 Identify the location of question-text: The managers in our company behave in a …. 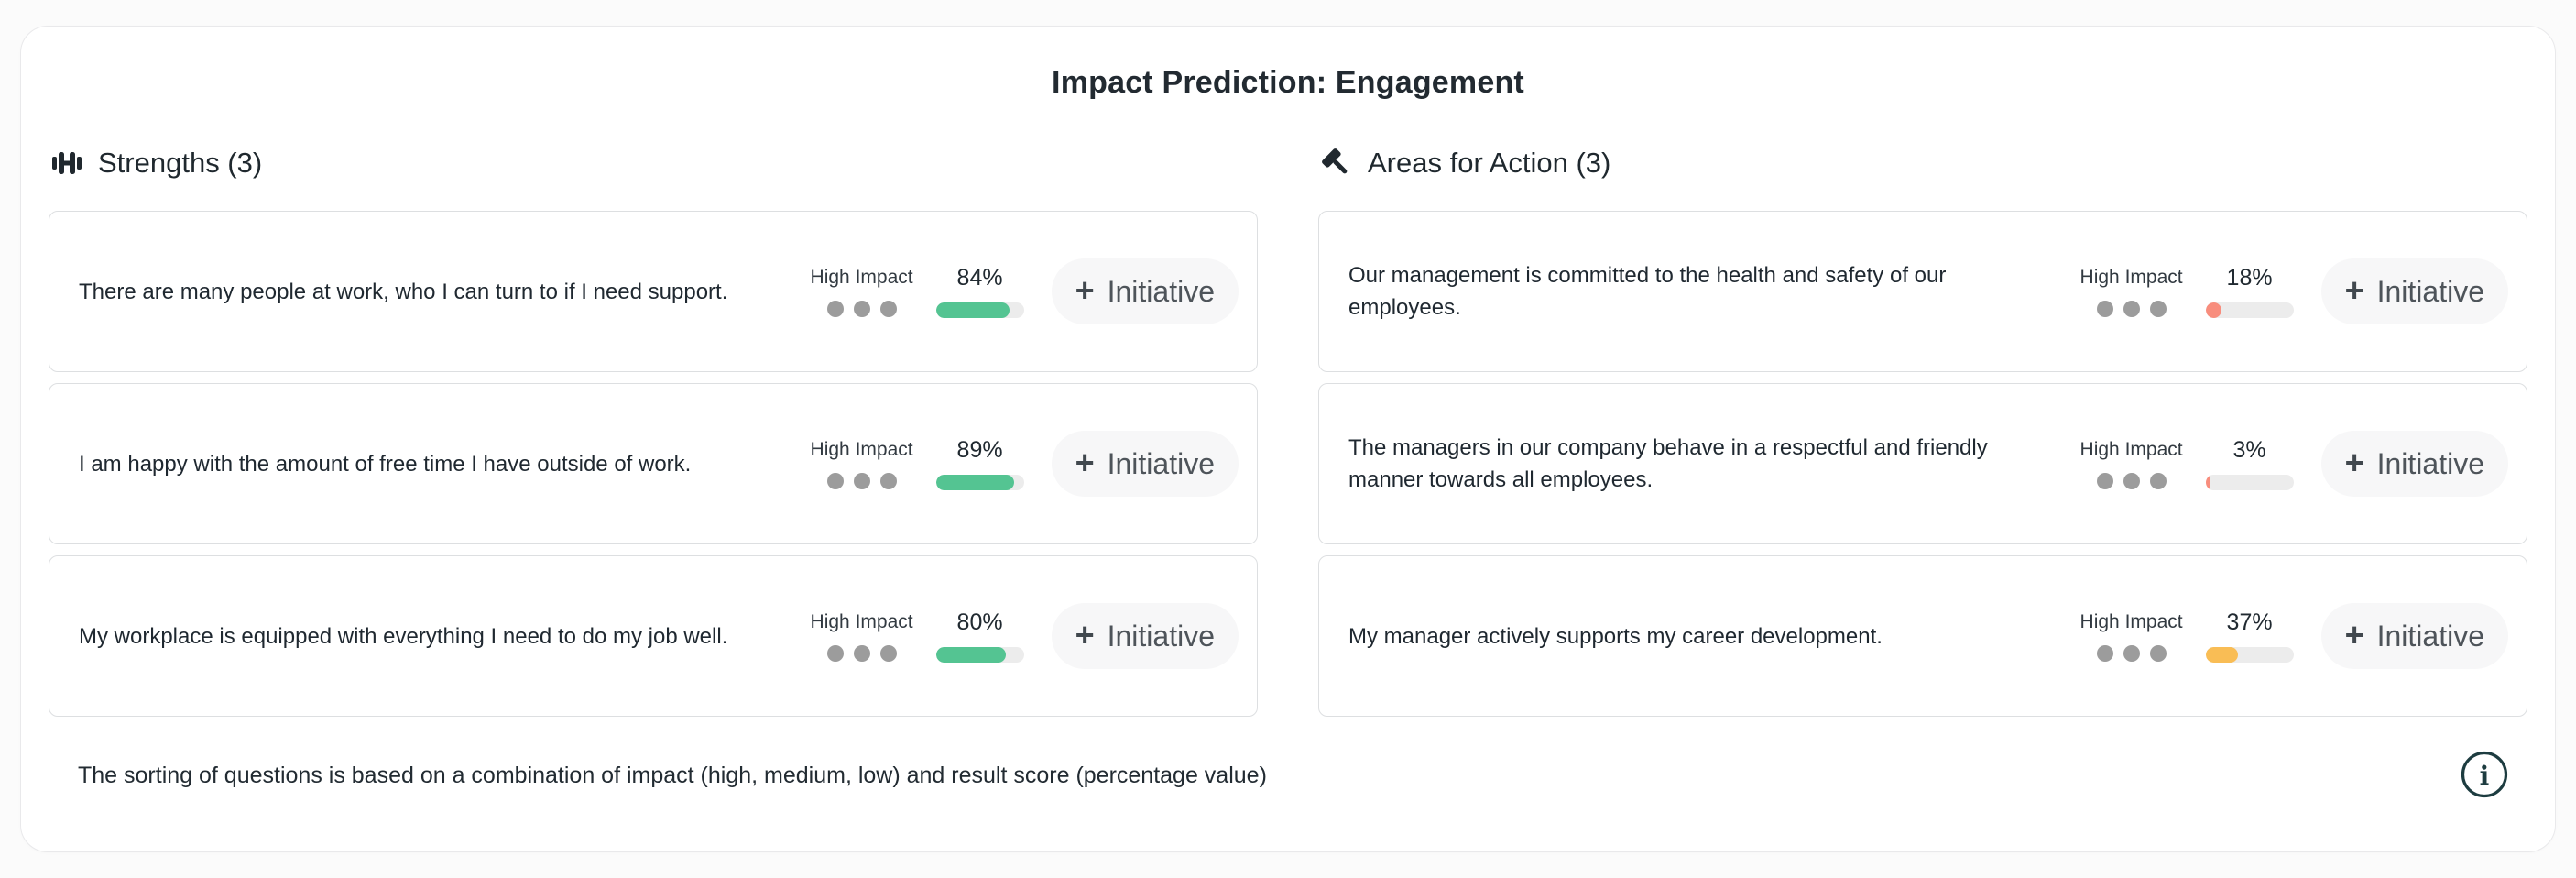
(1668, 463).